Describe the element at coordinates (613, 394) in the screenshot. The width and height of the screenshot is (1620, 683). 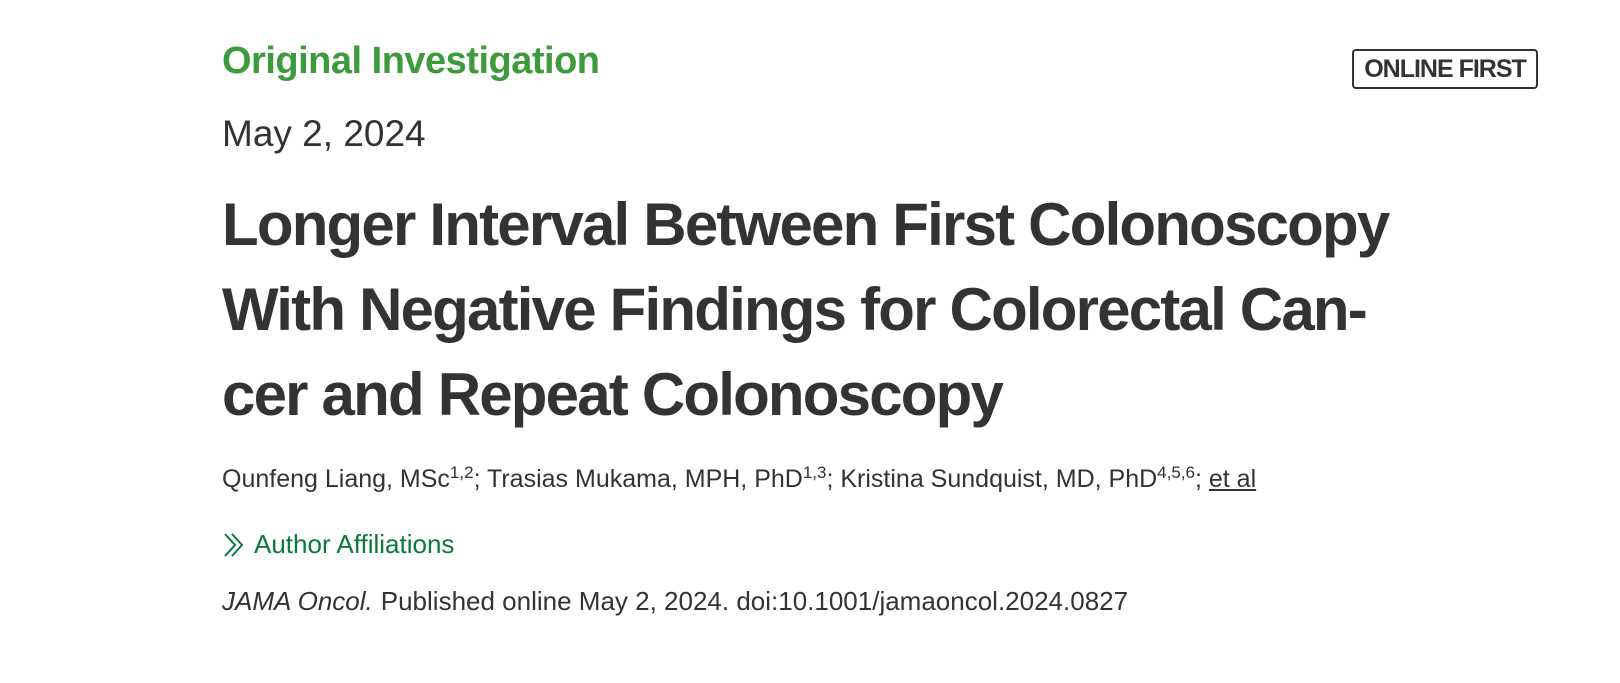
I see `title-line: cer and Repeat Colonoscopy` at that location.